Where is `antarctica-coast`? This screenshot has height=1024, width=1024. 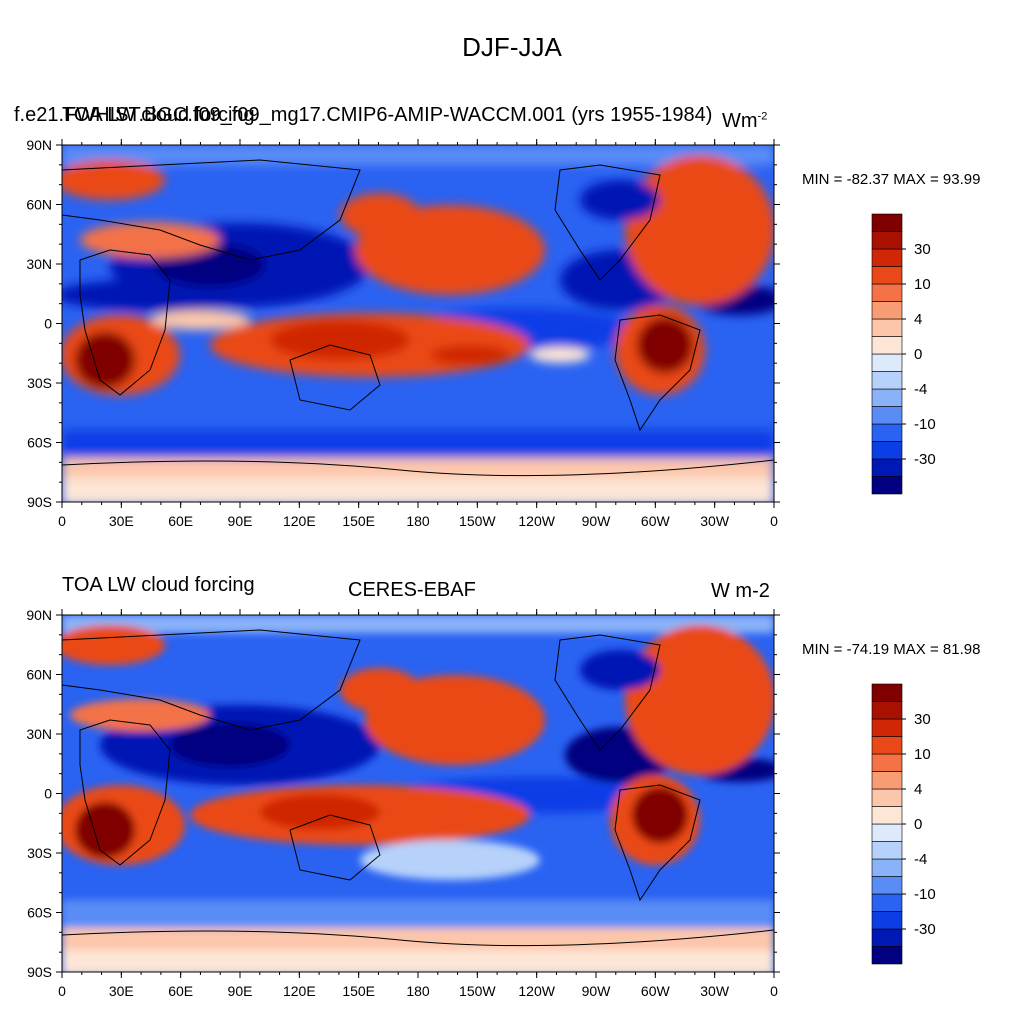 antarctica-coast is located at coordinates (418, 468).